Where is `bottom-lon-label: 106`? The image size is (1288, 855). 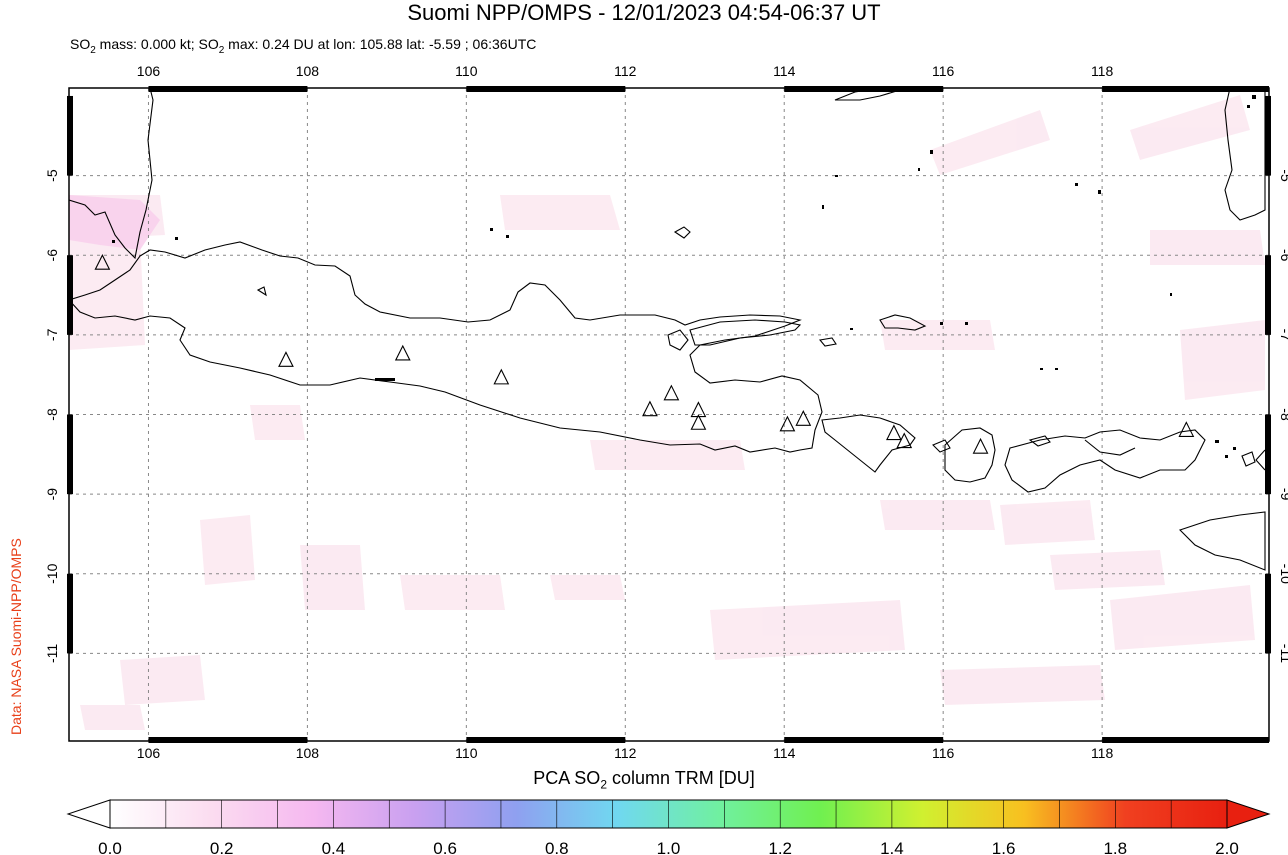
bottom-lon-label: 106 is located at coordinates (149, 753).